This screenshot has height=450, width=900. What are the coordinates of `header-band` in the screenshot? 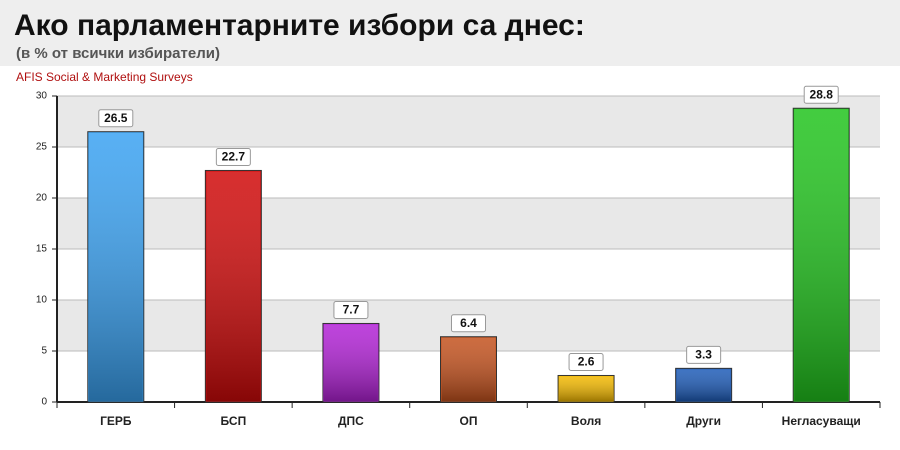 It's located at (450, 33).